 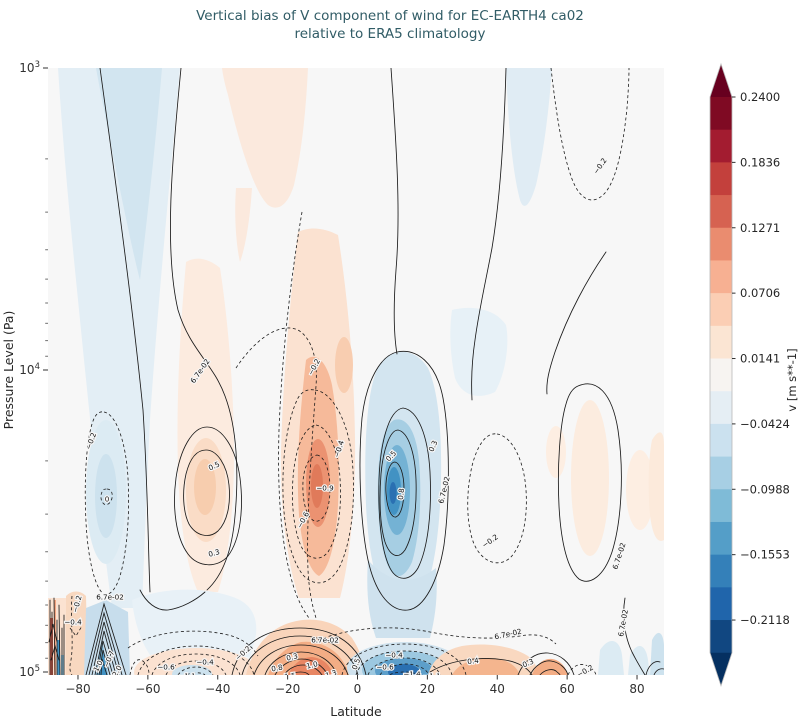 What do you see at coordinates (107, 499) in the screenshot?
I see `contour-label: 0` at bounding box center [107, 499].